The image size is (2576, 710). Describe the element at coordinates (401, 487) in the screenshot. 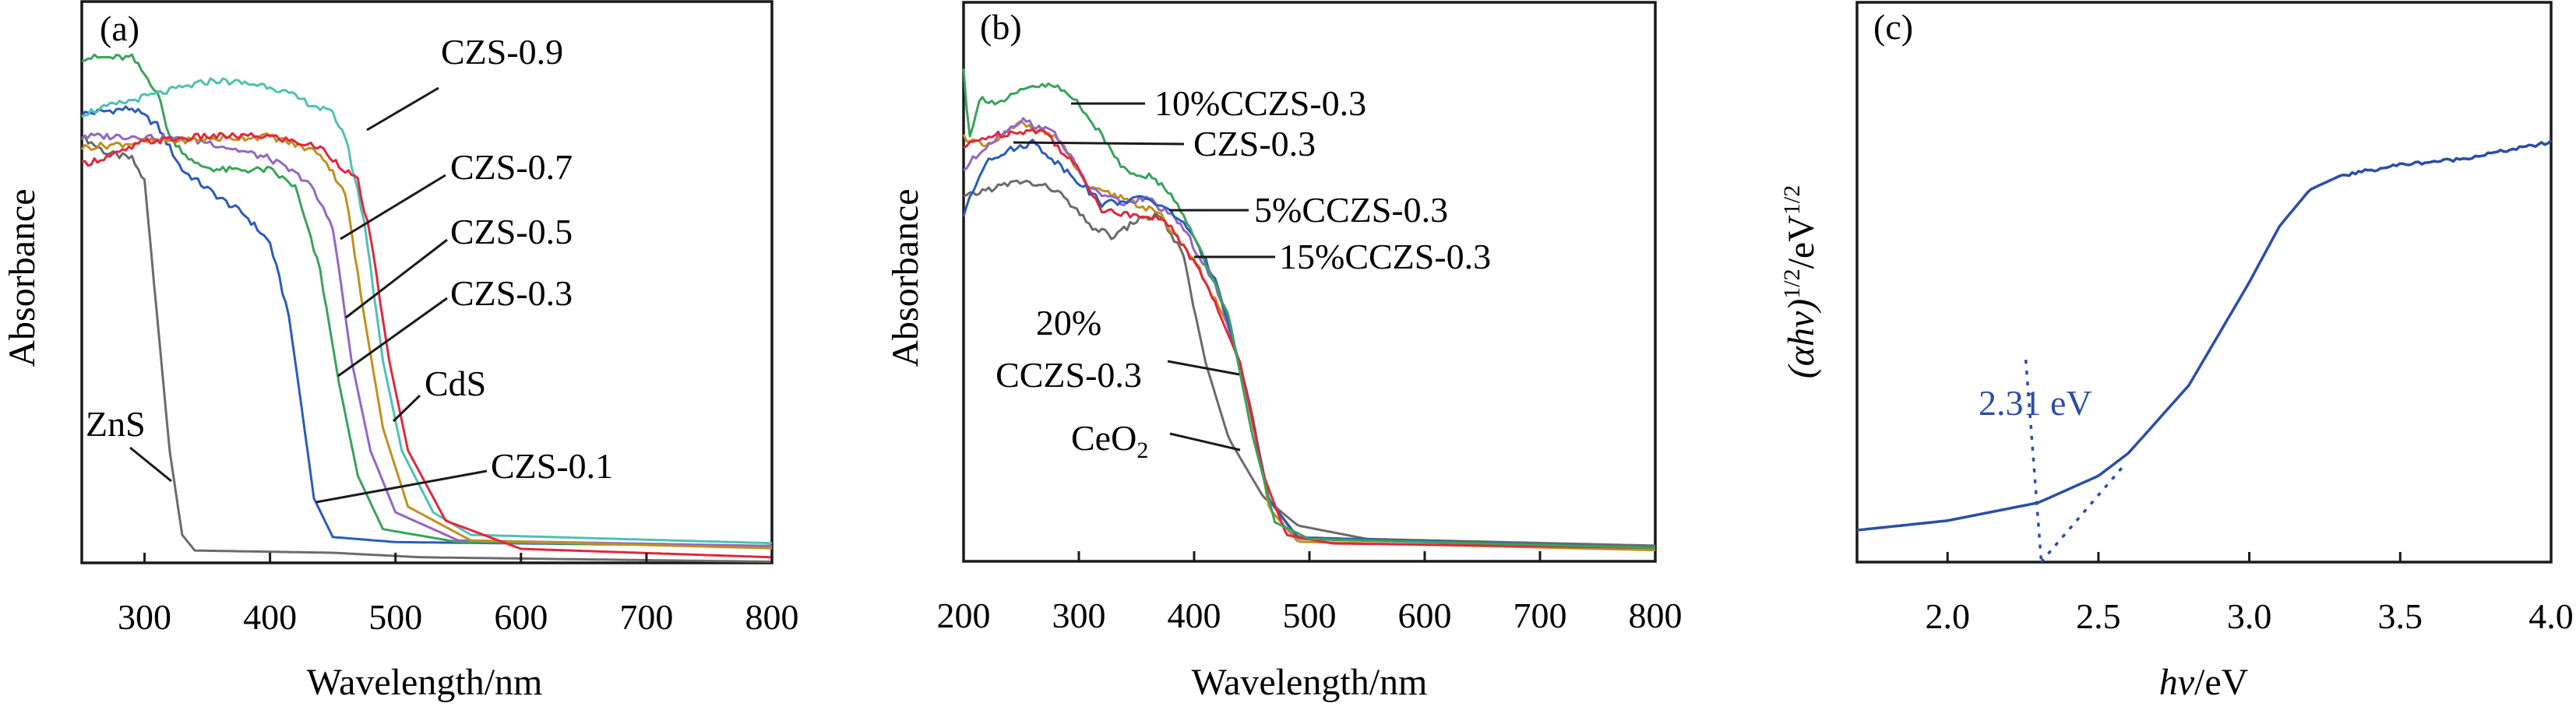

I see `leader-czs-0.1` at that location.